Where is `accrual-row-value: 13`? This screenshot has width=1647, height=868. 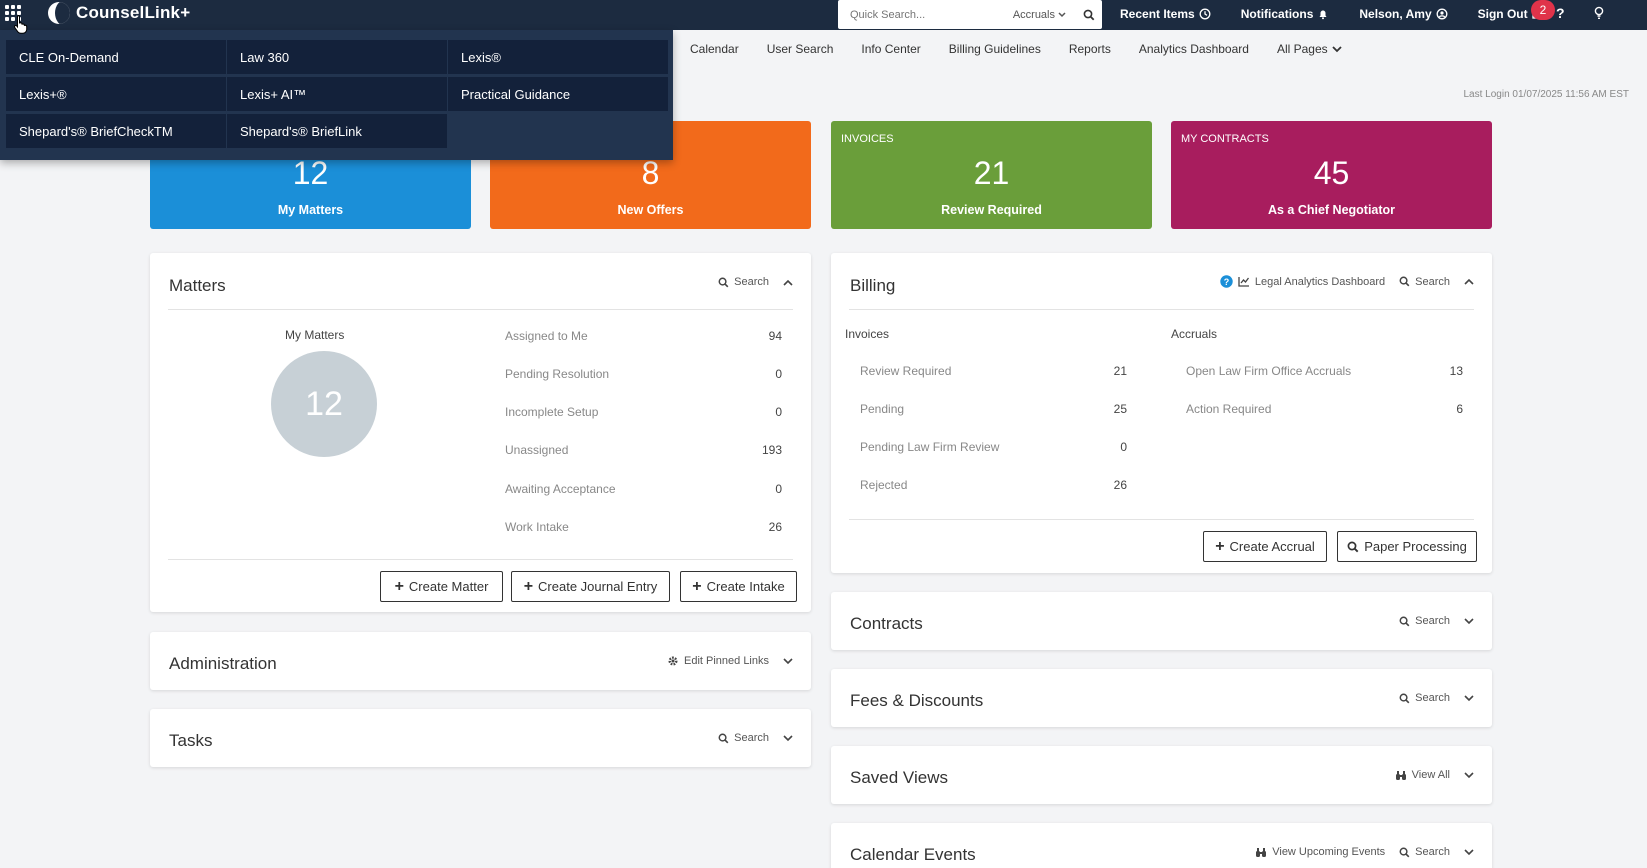 accrual-row-value: 13 is located at coordinates (1456, 371).